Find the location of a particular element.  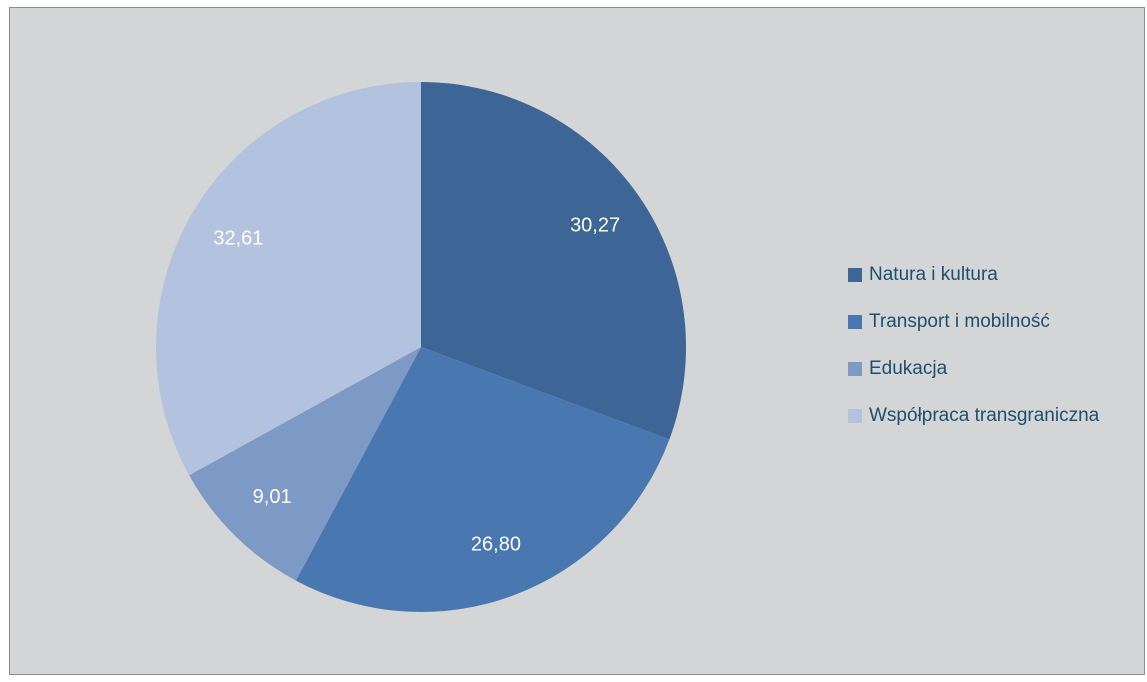

data-label: 32,61 is located at coordinates (238, 239).